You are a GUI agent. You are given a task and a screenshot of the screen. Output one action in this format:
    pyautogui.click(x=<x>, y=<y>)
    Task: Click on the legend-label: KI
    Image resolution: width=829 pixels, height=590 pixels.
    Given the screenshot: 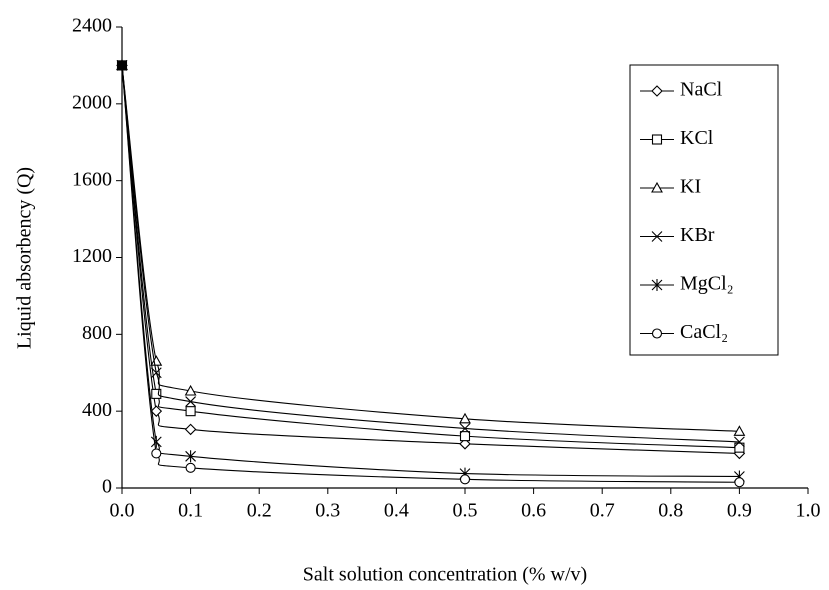 What is the action you would take?
    pyautogui.click(x=690, y=187)
    